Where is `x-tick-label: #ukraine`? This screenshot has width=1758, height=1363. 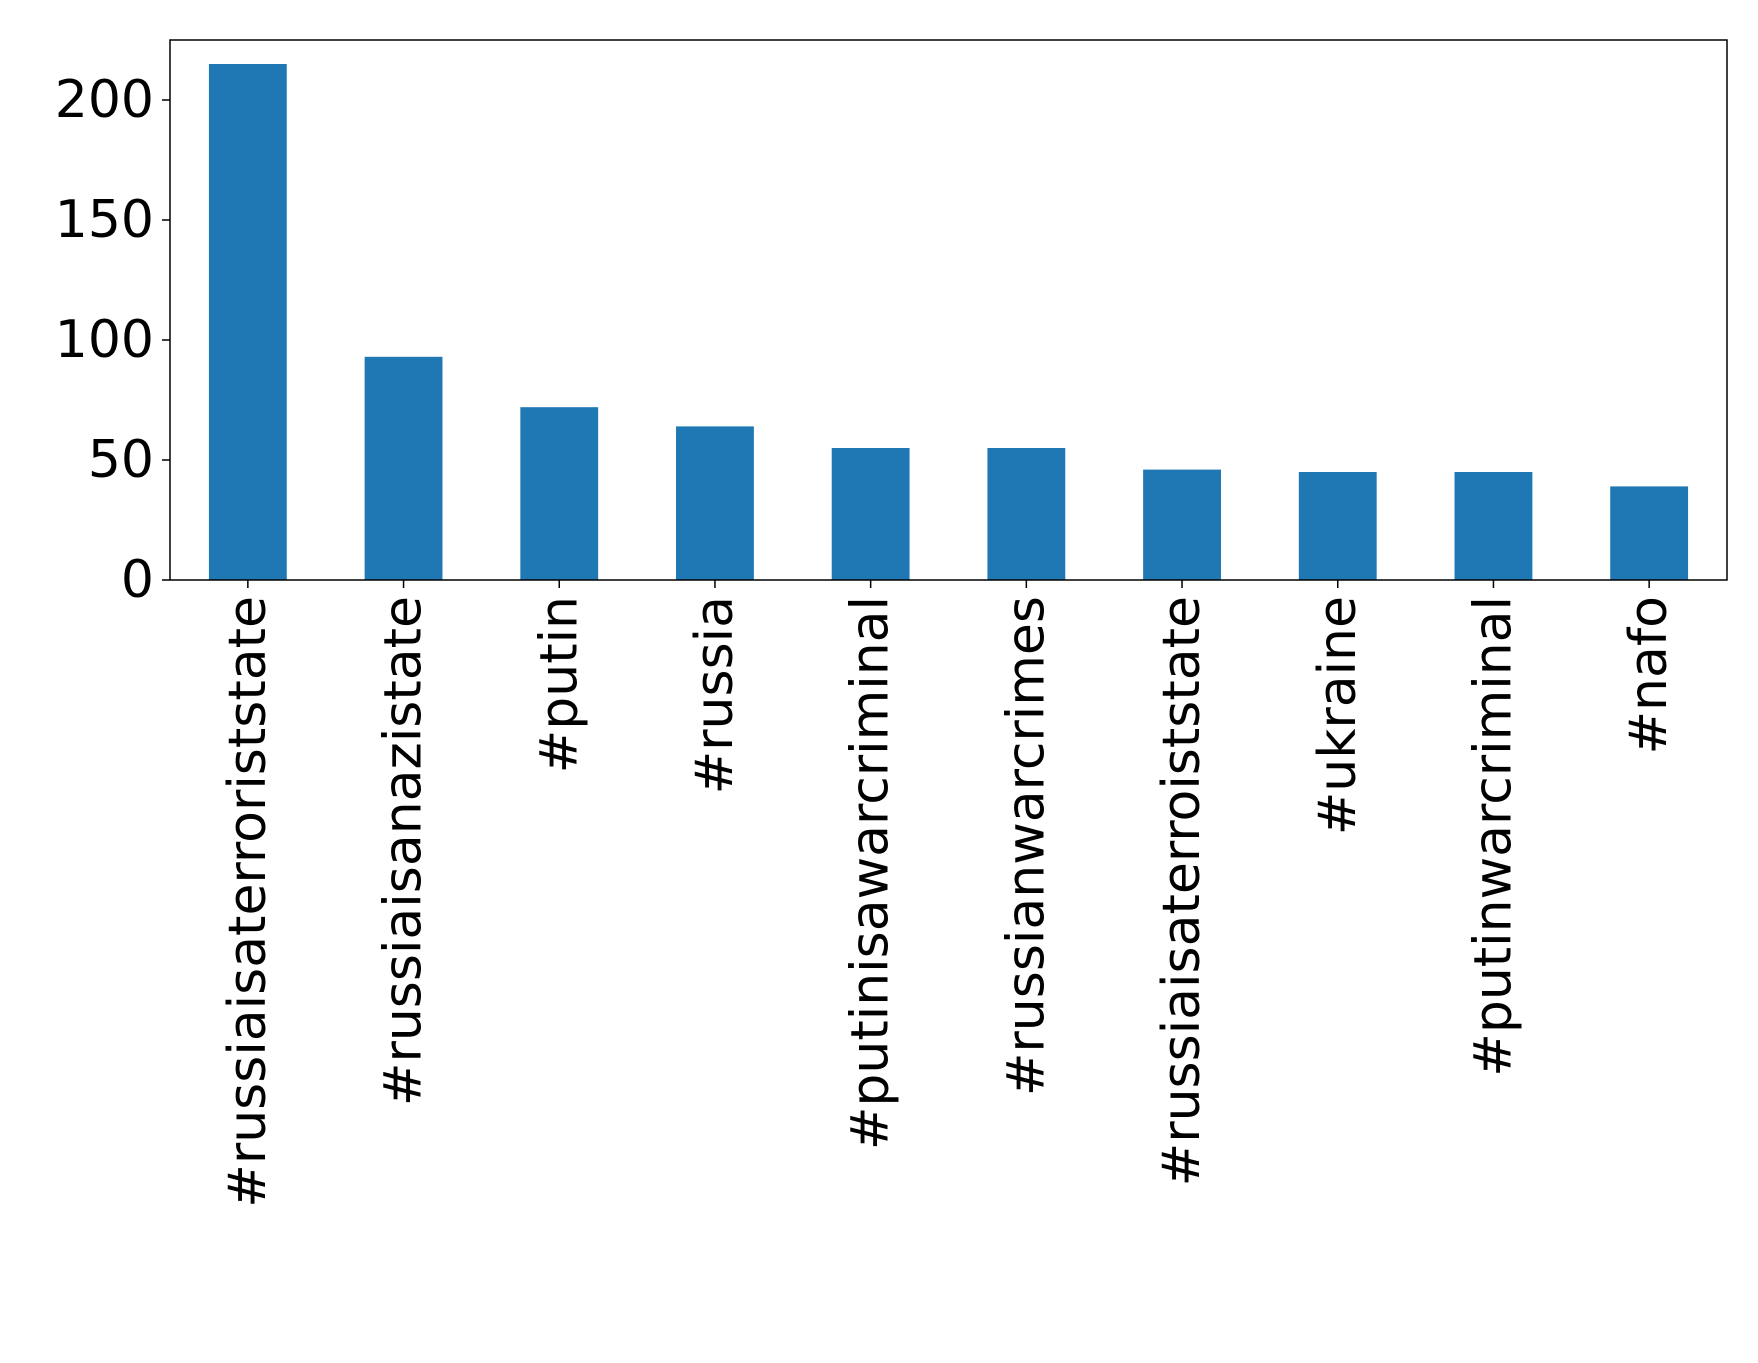 x-tick-label: #ukraine is located at coordinates (1338, 715).